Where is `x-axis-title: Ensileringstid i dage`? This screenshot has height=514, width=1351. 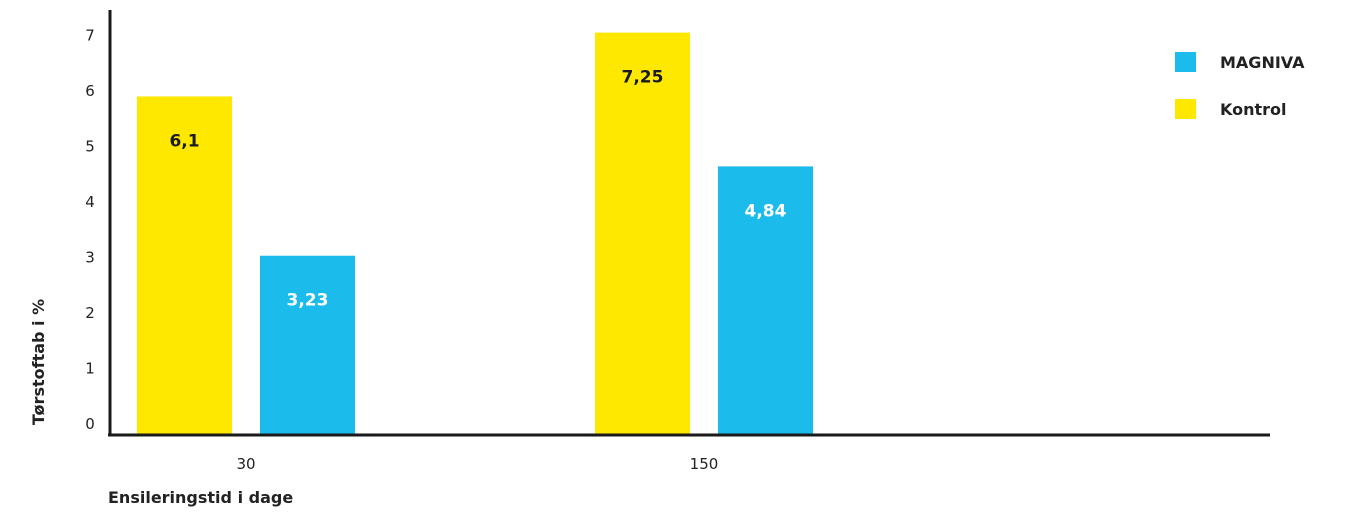 x-axis-title: Ensileringstid i dage is located at coordinates (200, 497).